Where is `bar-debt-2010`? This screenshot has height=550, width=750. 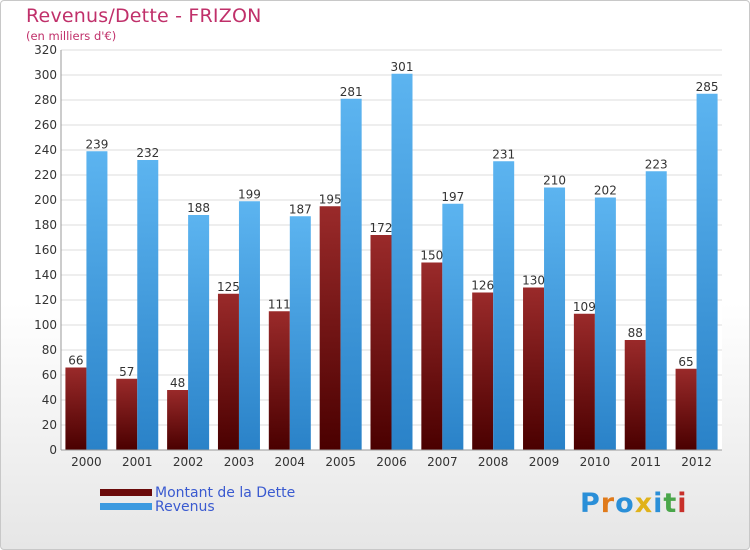 bar-debt-2010 is located at coordinates (584, 381).